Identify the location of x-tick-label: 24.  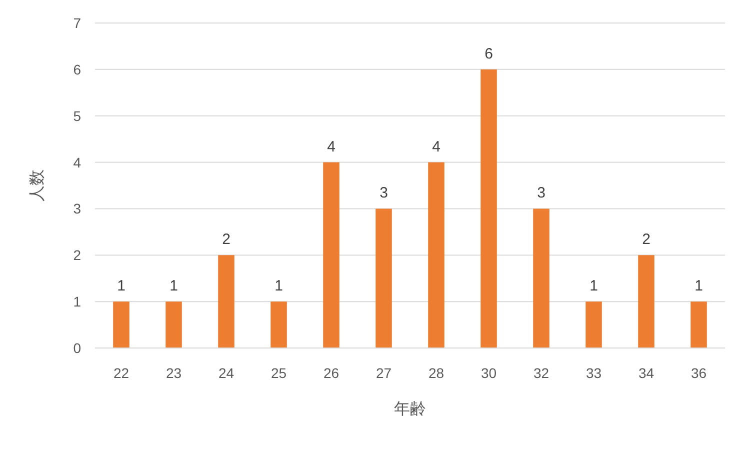
(226, 373).